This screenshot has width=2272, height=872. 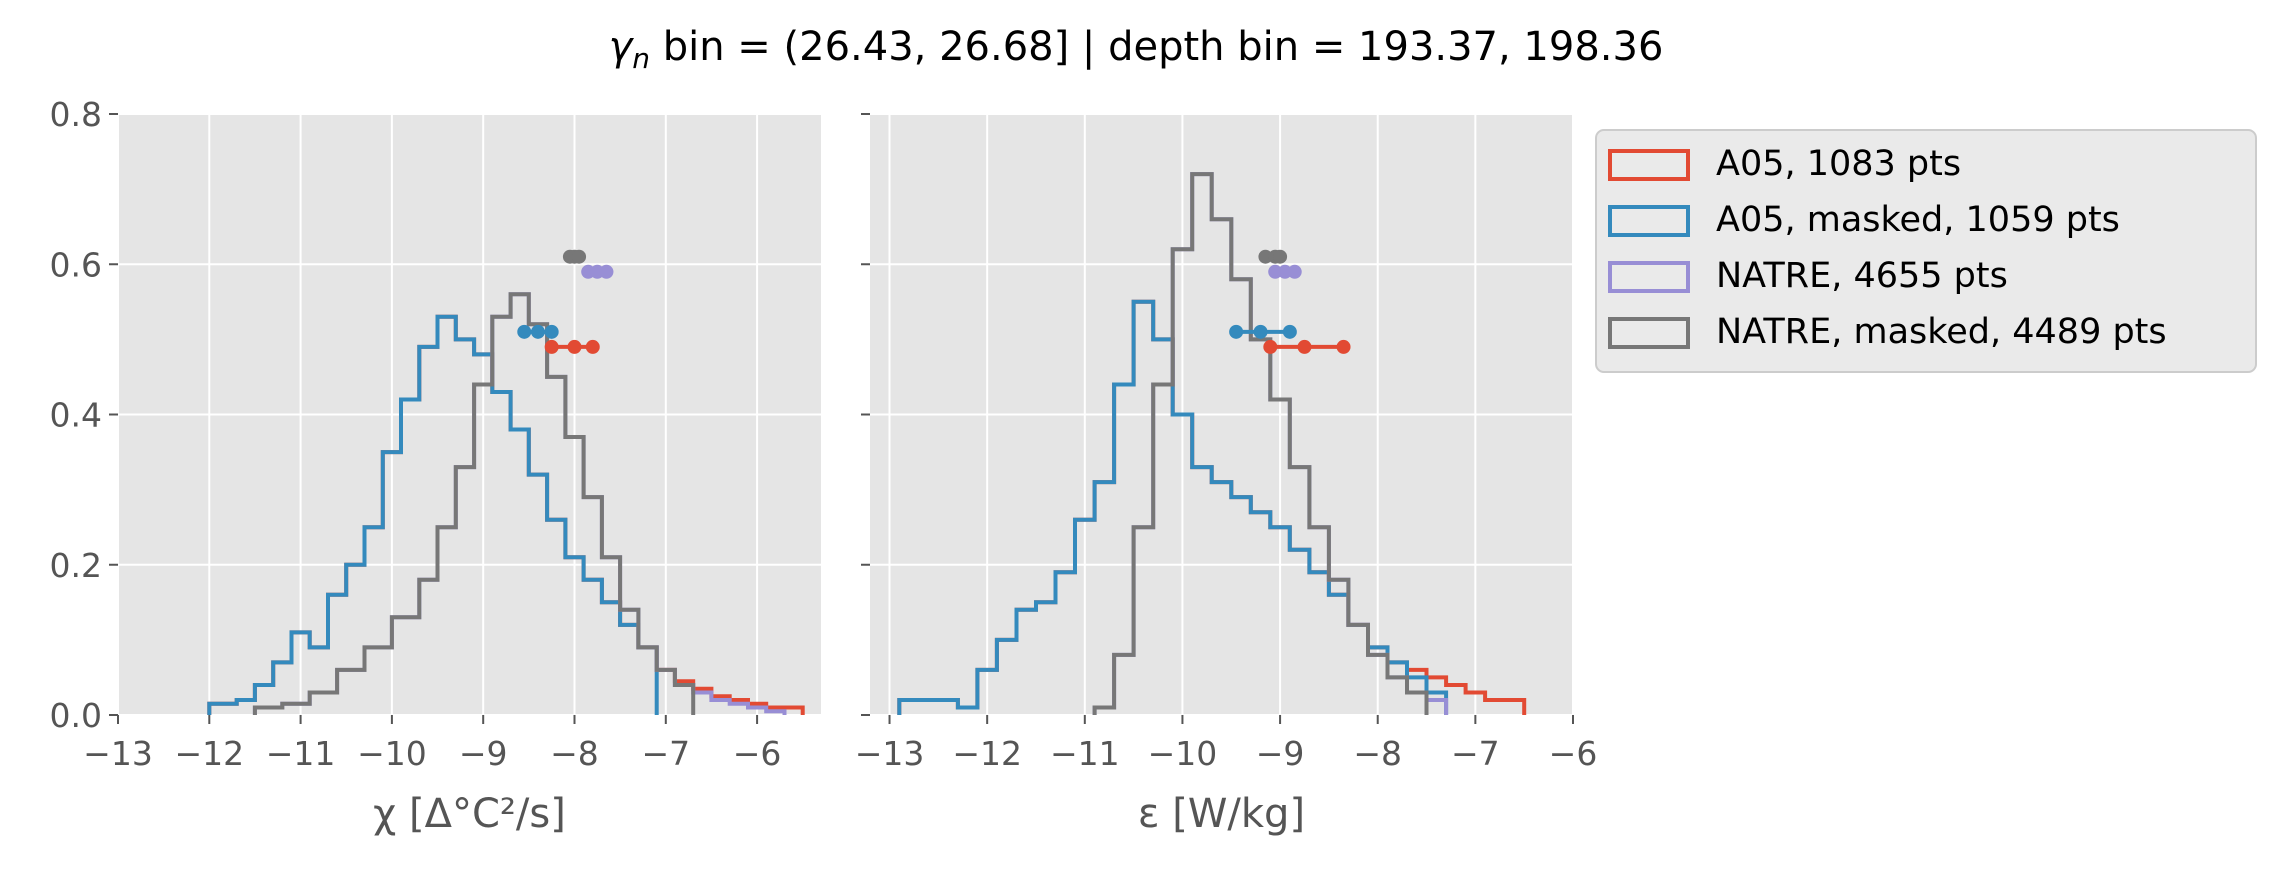 I want to click on x-axis-label: χ [Δ°C²/s], so click(x=469, y=814).